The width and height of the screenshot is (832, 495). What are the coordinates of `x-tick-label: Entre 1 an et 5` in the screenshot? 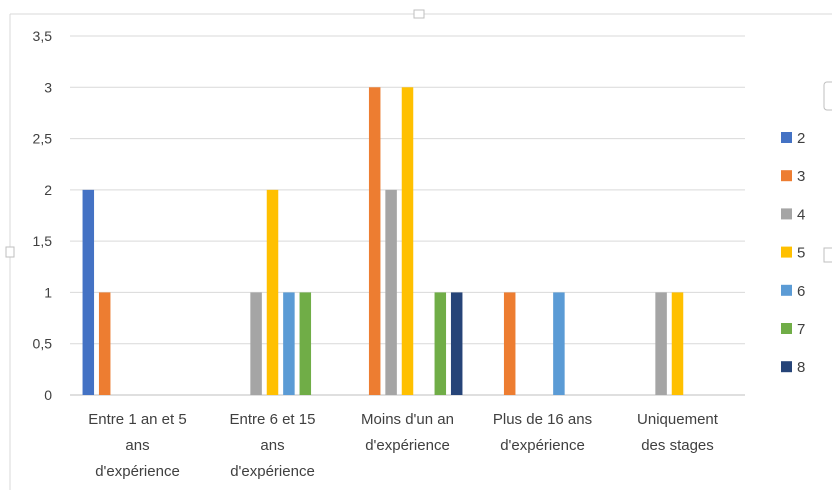 It's located at (137, 419).